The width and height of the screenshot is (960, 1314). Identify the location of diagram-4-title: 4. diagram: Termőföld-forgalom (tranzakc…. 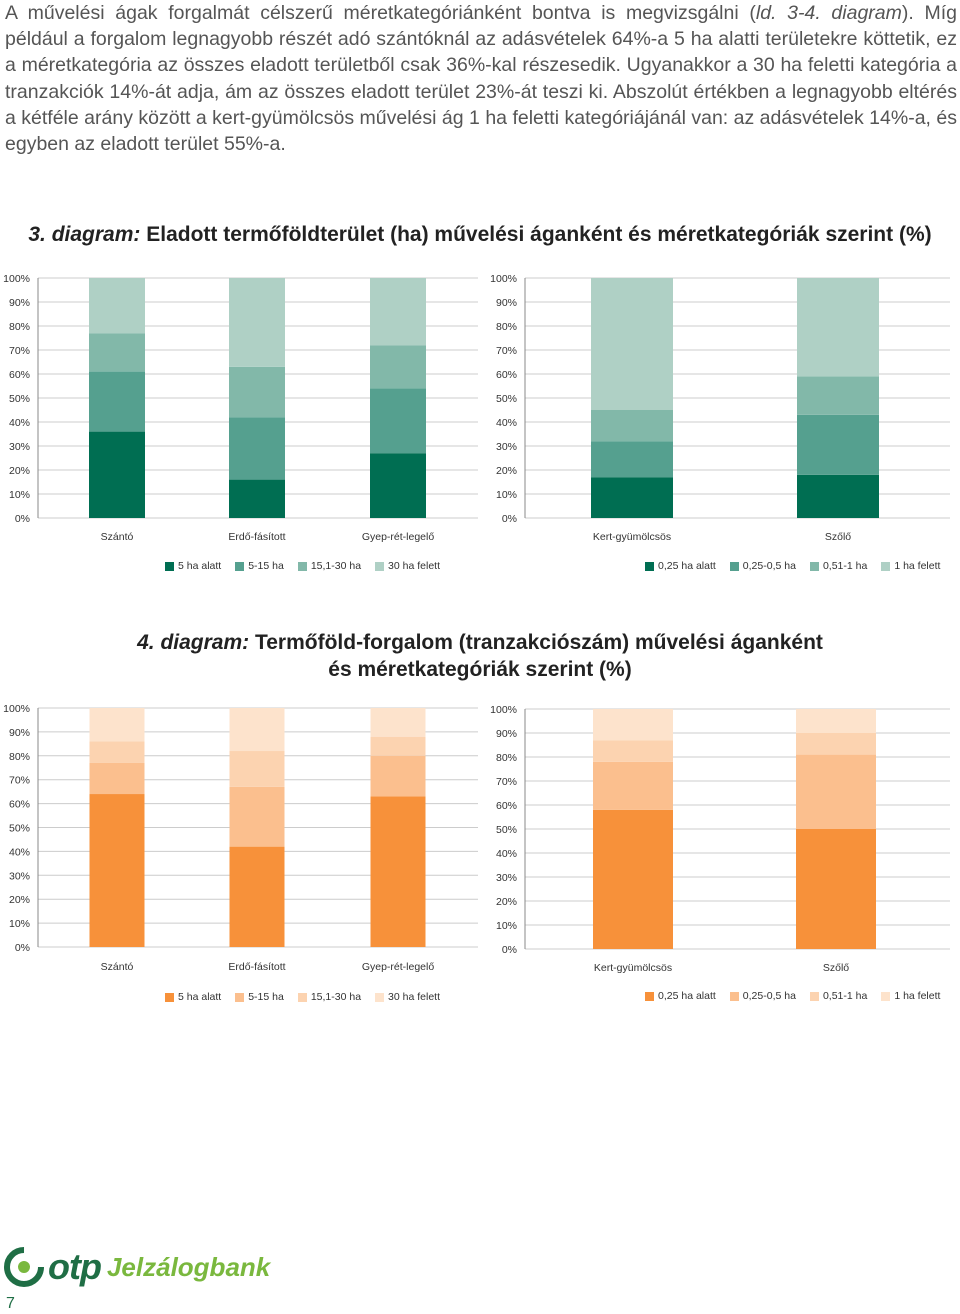
(480, 656).